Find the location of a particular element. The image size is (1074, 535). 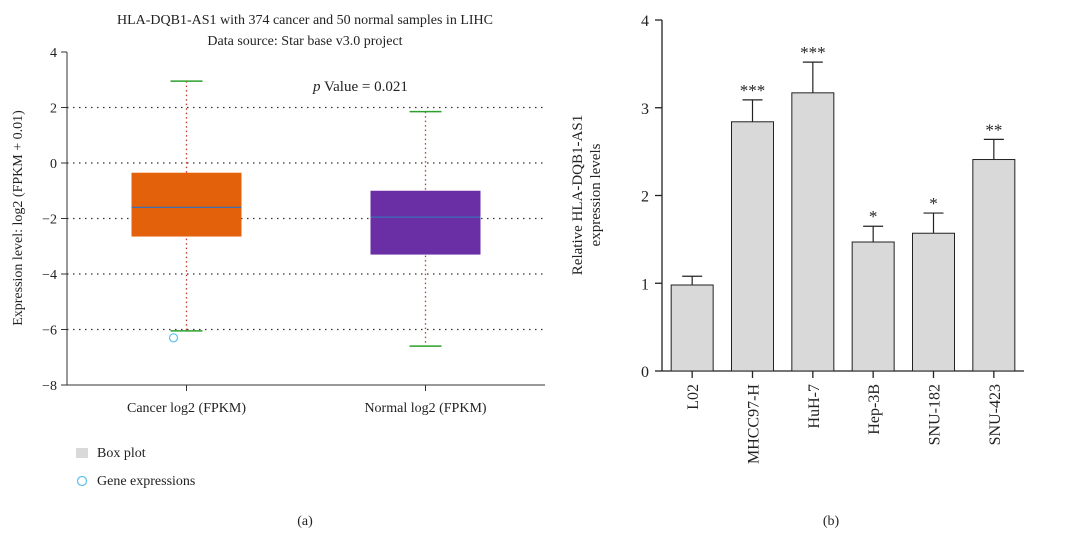

normal-box is located at coordinates (425, 222).